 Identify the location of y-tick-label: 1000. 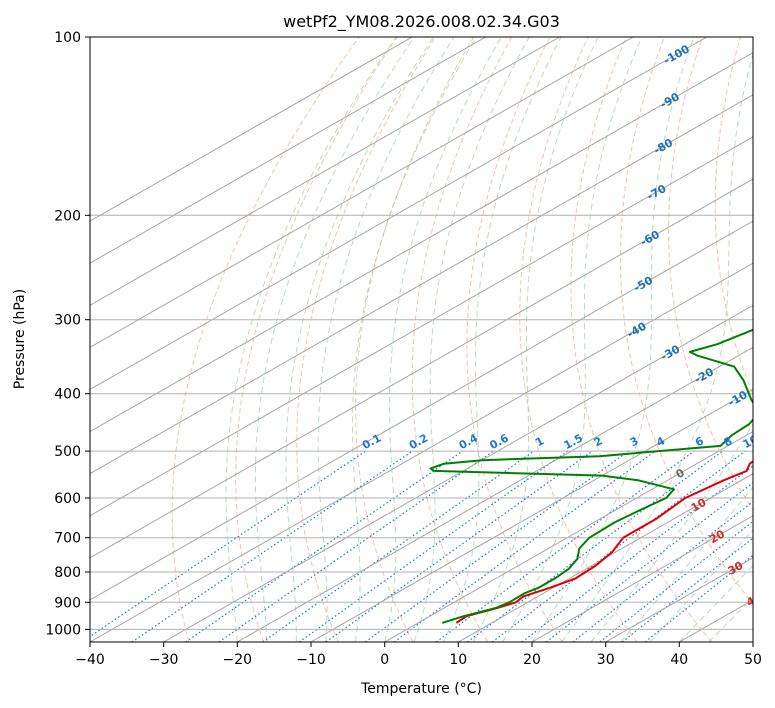
(63, 630).